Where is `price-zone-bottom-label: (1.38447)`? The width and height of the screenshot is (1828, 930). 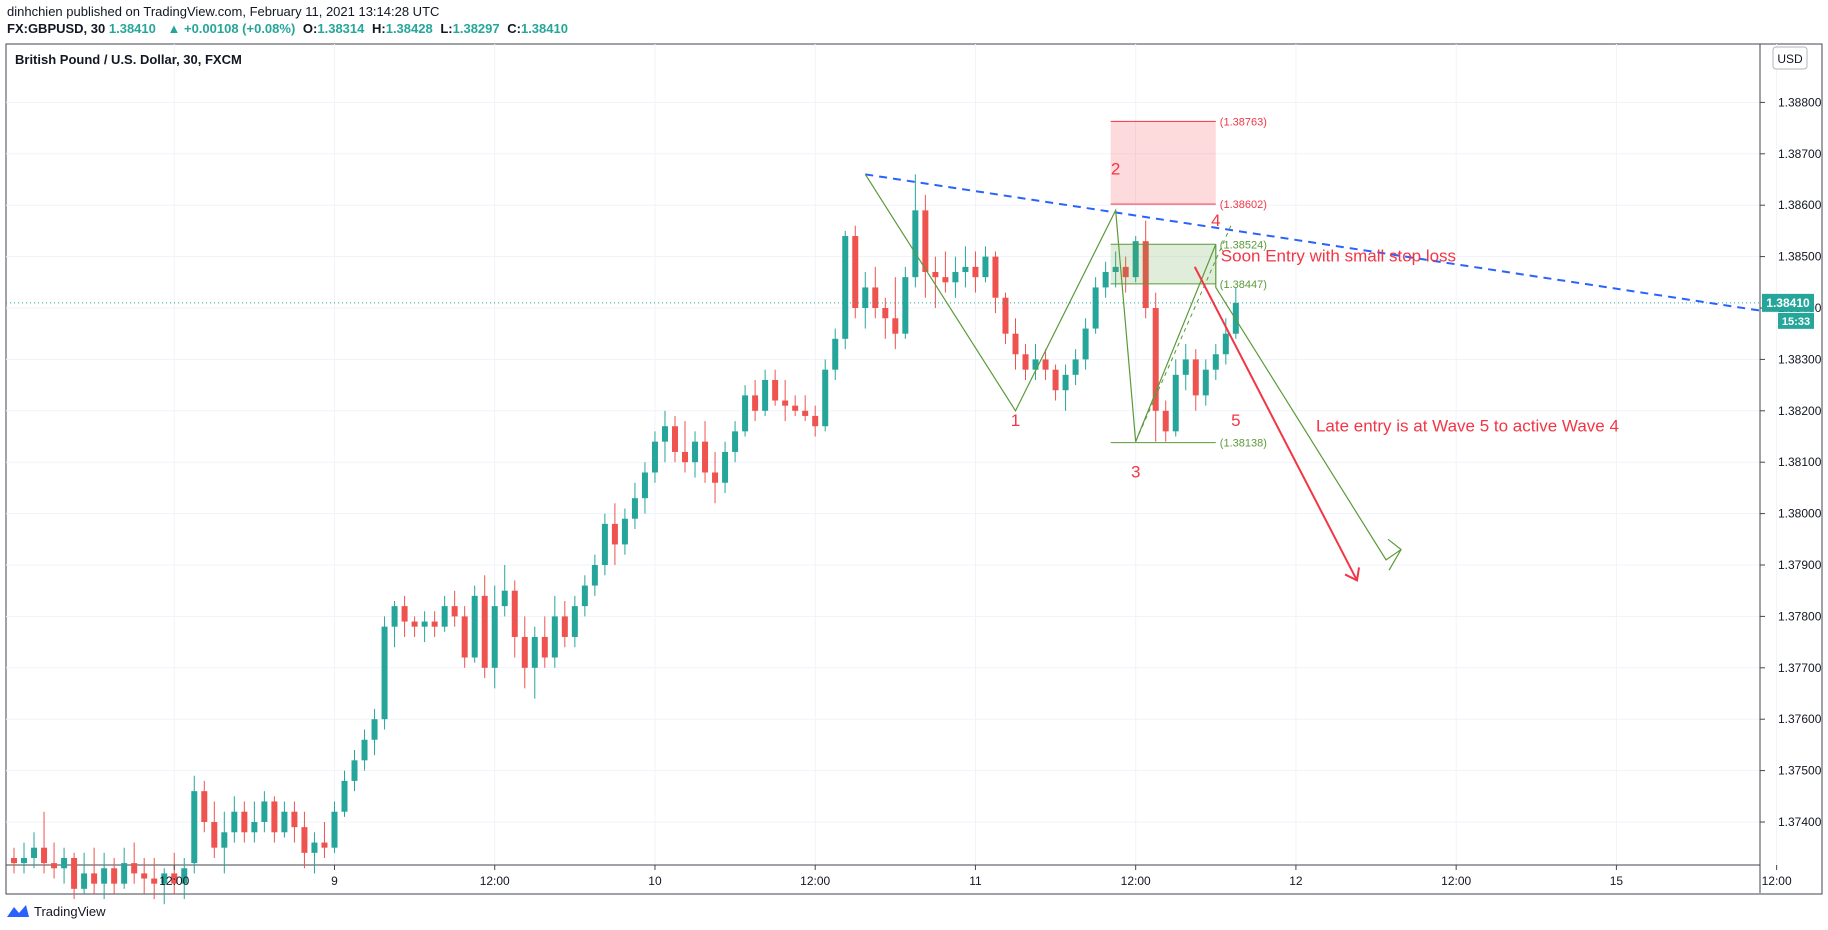
price-zone-bottom-label: (1.38447) is located at coordinates (1243, 285).